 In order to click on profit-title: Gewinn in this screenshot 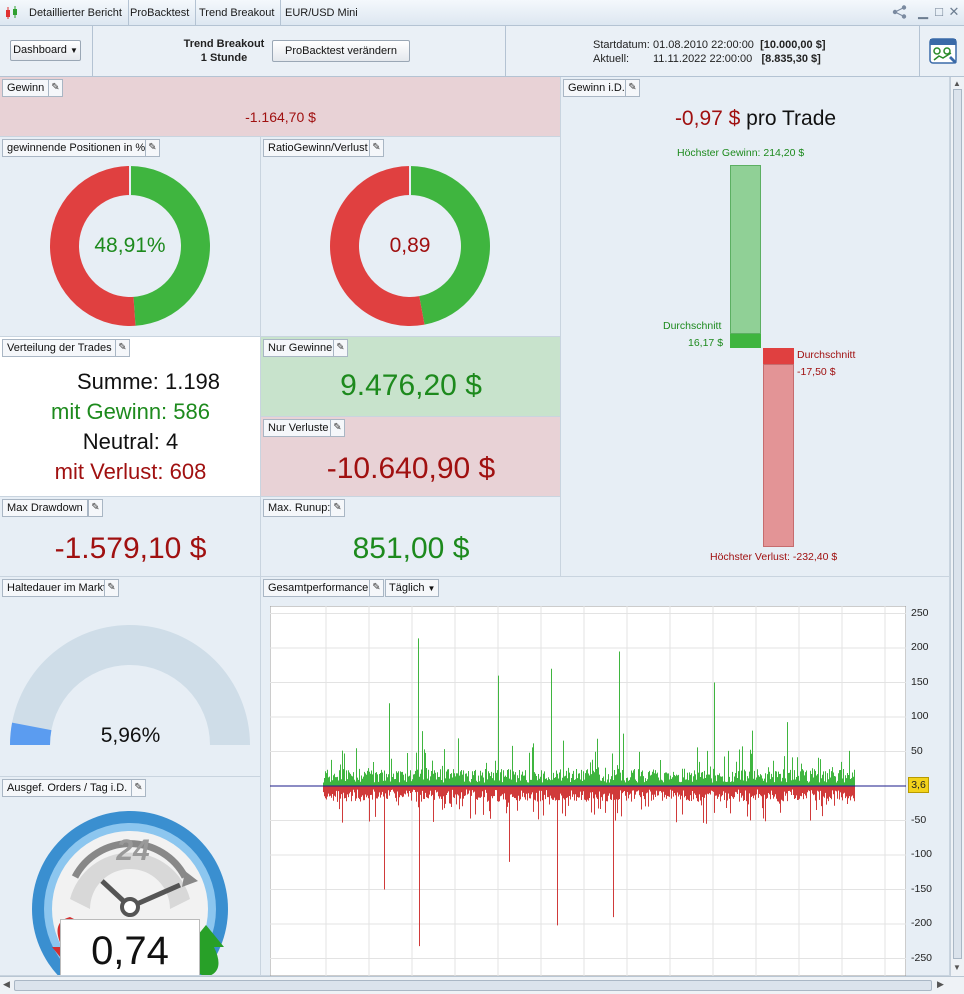, I will do `click(26, 88)`.